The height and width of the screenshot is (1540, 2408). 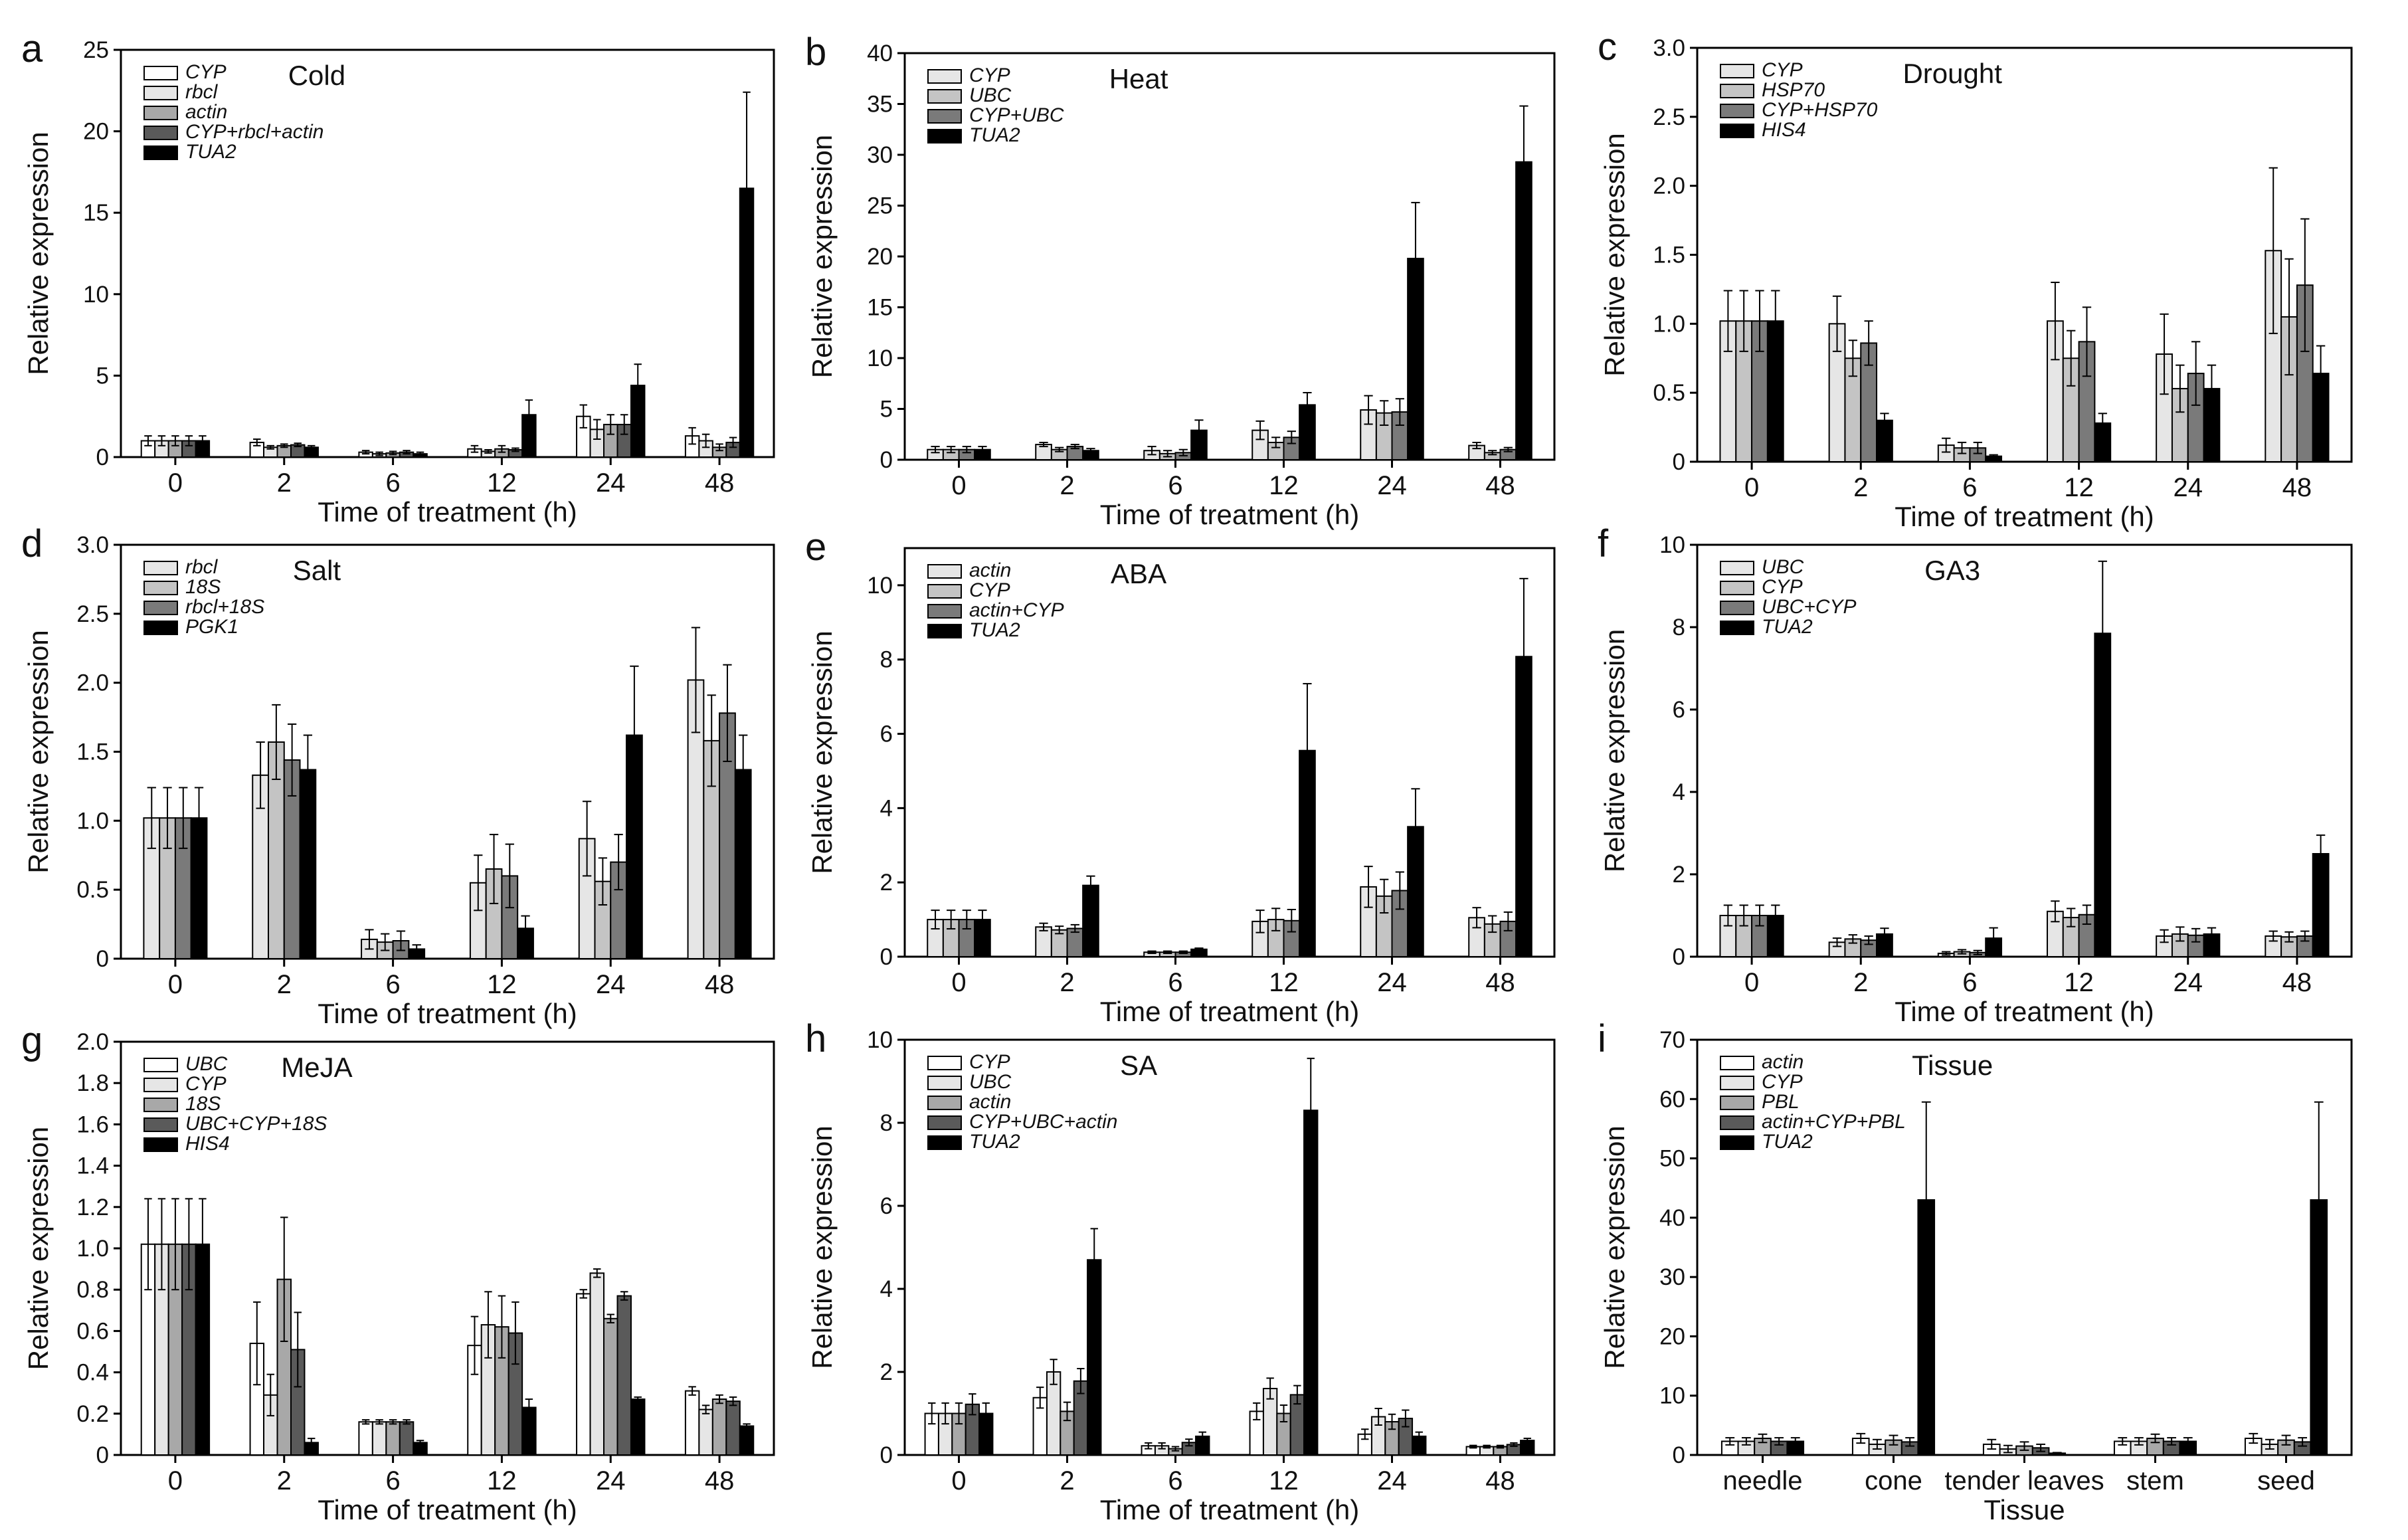 What do you see at coordinates (1175, 983) in the screenshot?
I see `x-tick-label: 6` at bounding box center [1175, 983].